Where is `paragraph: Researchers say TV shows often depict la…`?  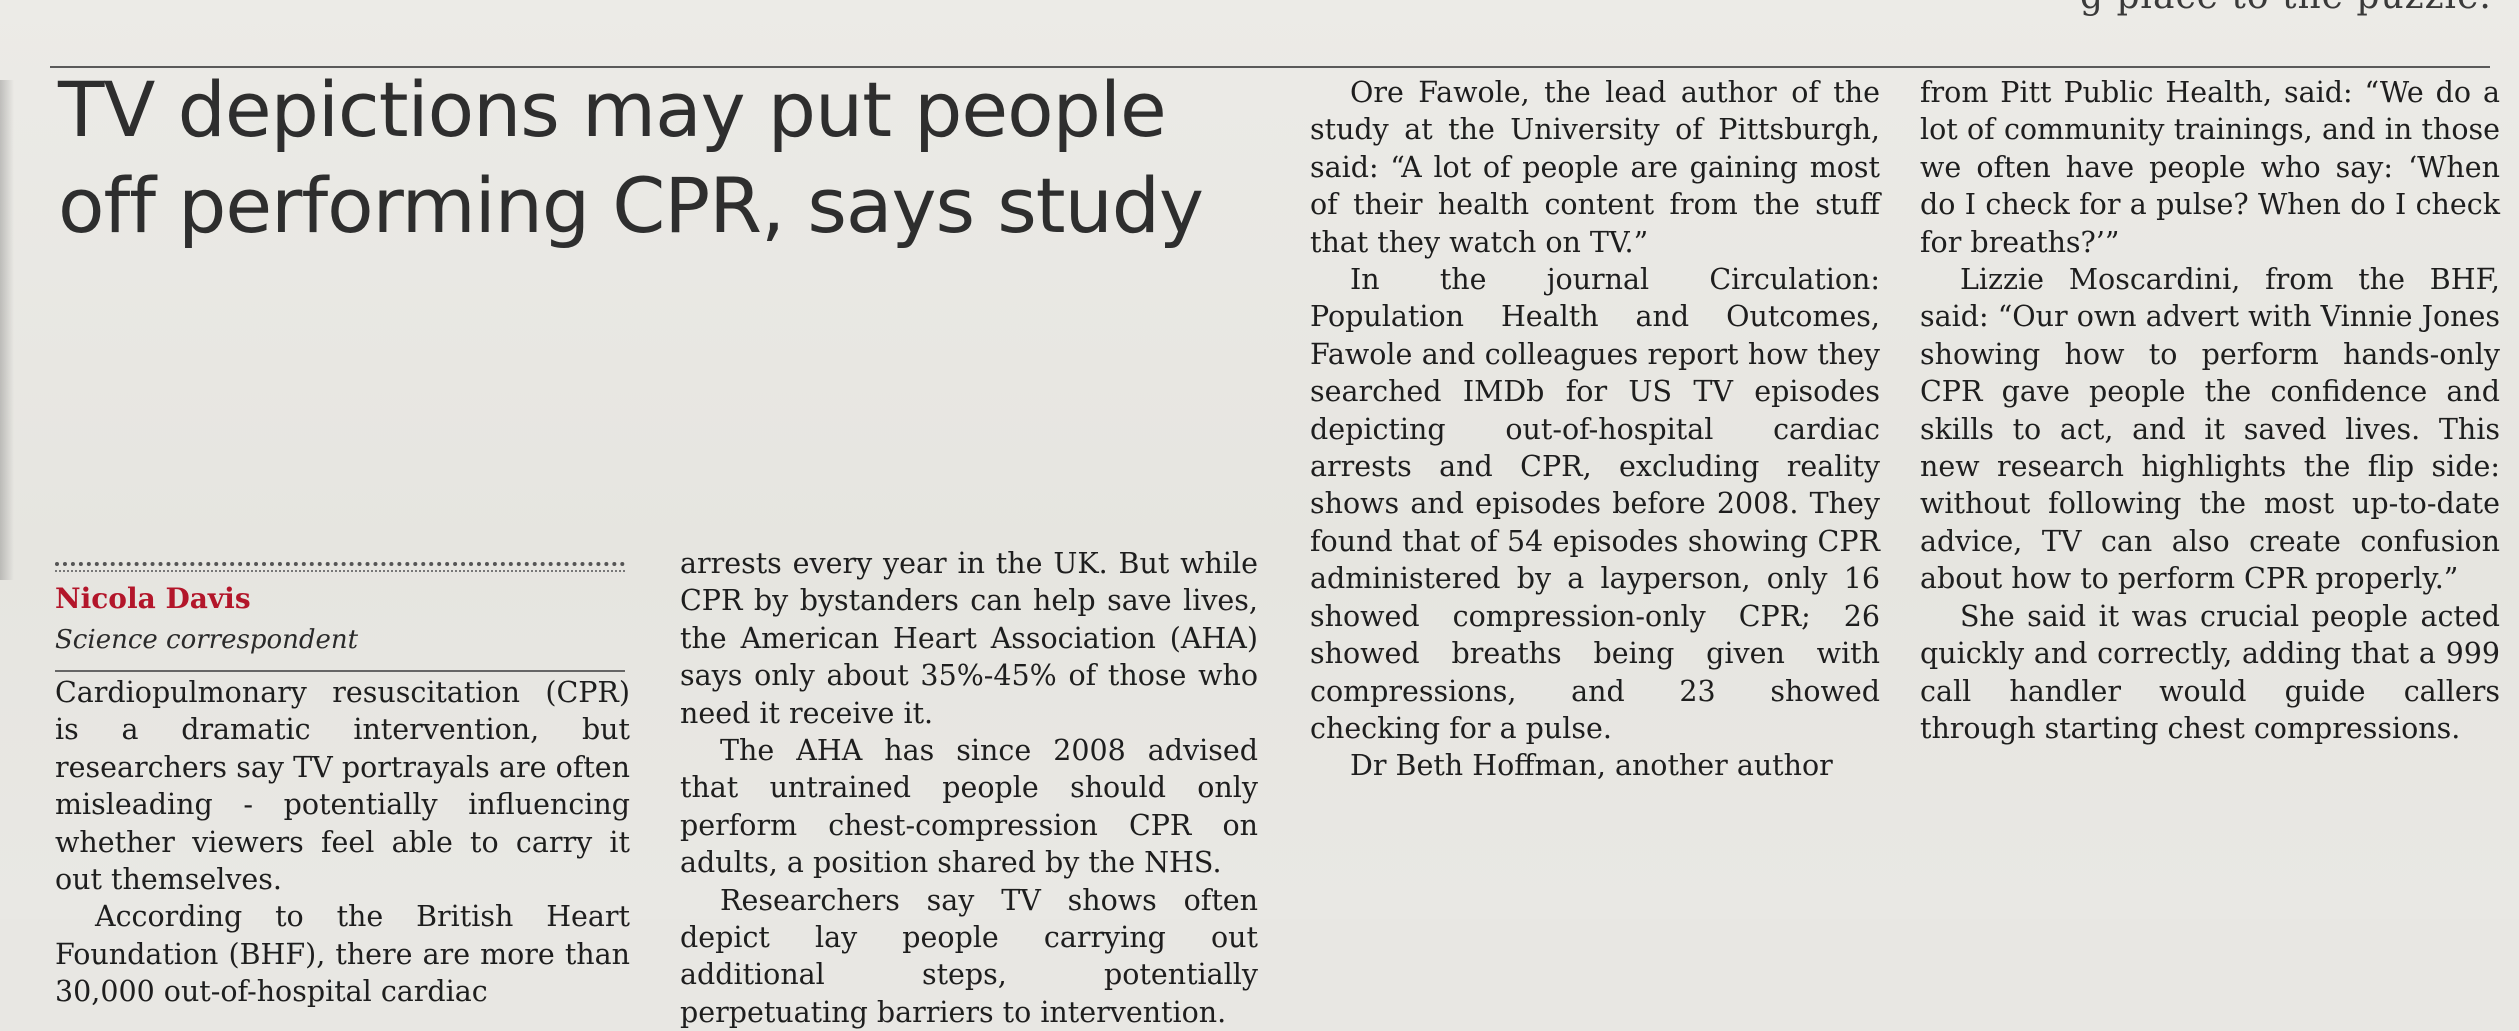 paragraph: Researchers say TV shows often depict la… is located at coordinates (969, 956).